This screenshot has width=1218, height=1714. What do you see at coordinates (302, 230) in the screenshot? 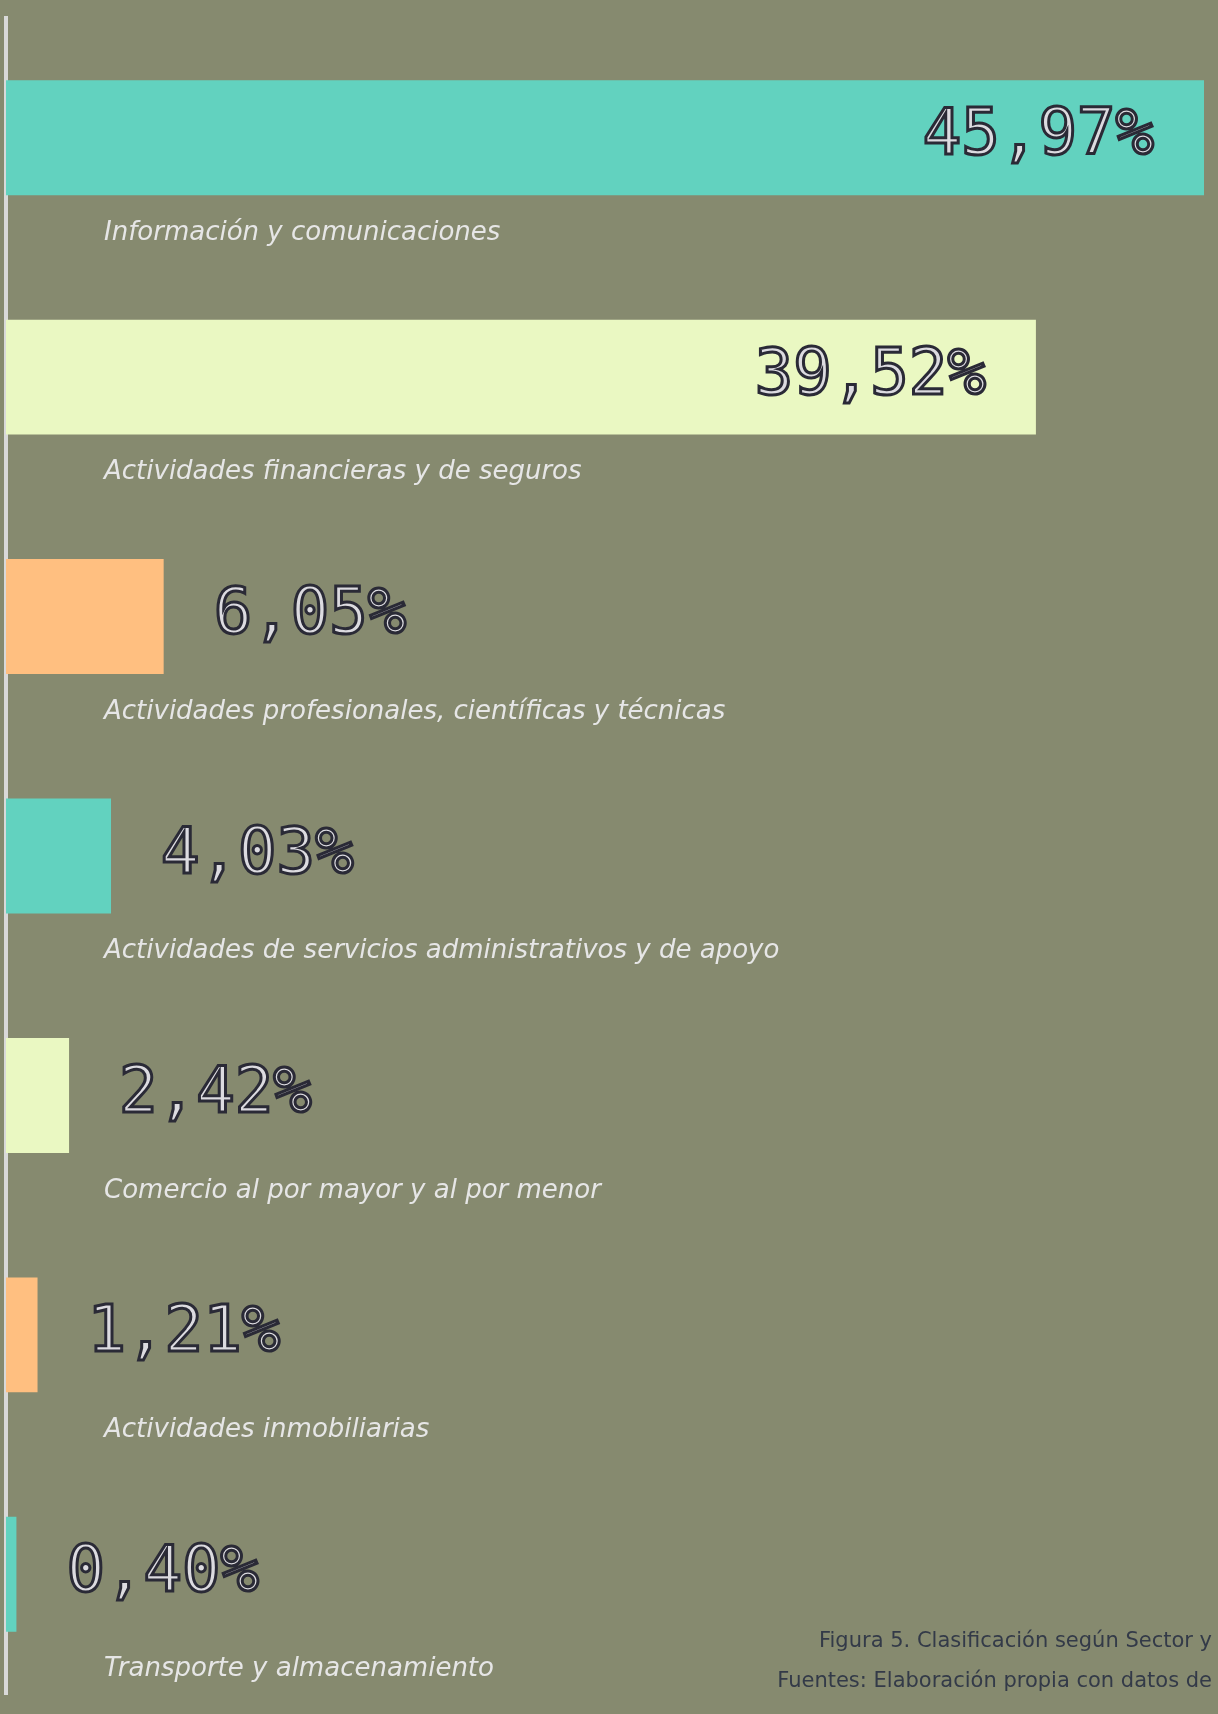
I see `y-tick-label: Información y comunicaciones` at bounding box center [302, 230].